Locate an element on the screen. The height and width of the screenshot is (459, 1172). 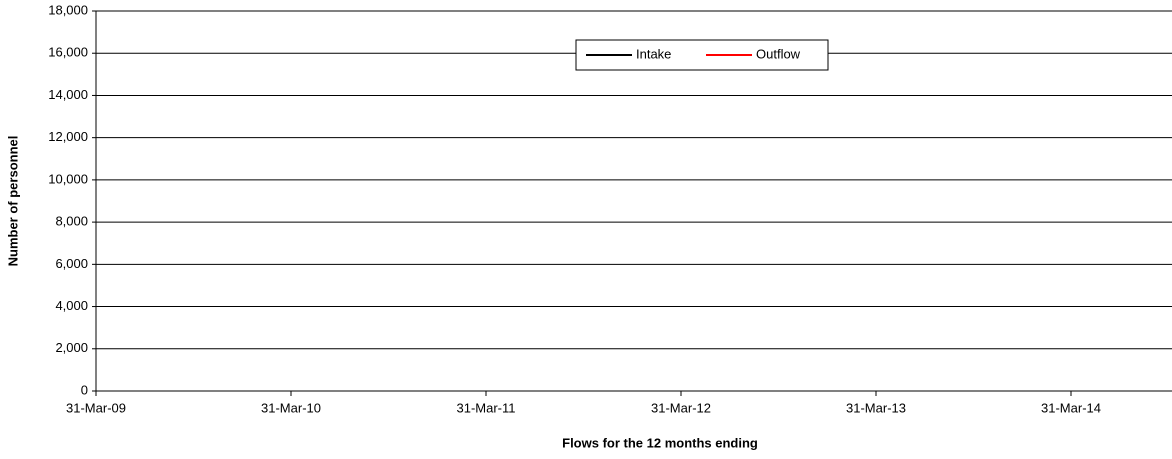
x-tick-label: 31-Mar-09 is located at coordinates (96, 407).